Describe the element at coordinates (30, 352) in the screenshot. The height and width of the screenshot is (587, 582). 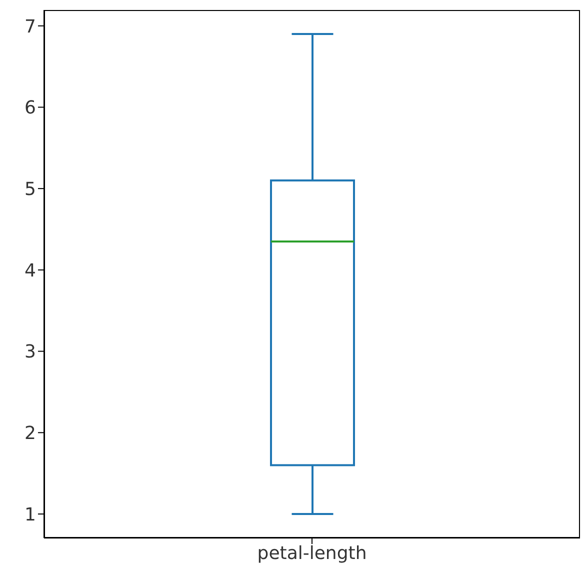
I see `y-tick-label: 3` at that location.